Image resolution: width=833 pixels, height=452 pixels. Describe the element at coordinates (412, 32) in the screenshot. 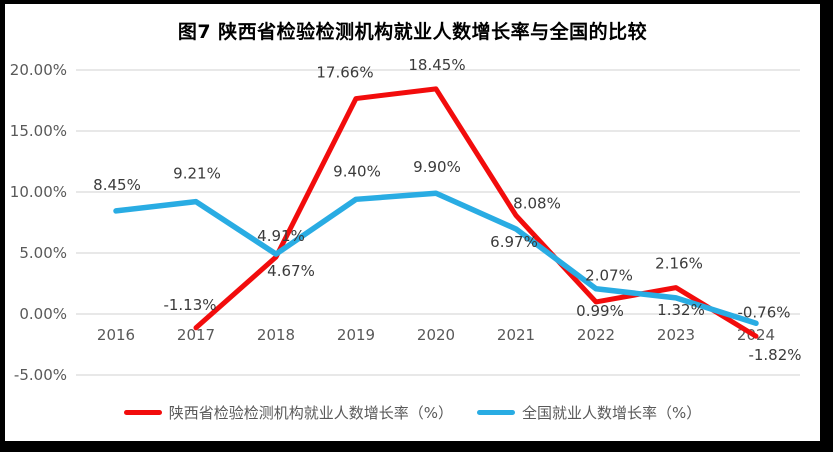

I see `chart-title: 图7 陕西省检验检测机构就业人数增长率与全国的比较` at that location.